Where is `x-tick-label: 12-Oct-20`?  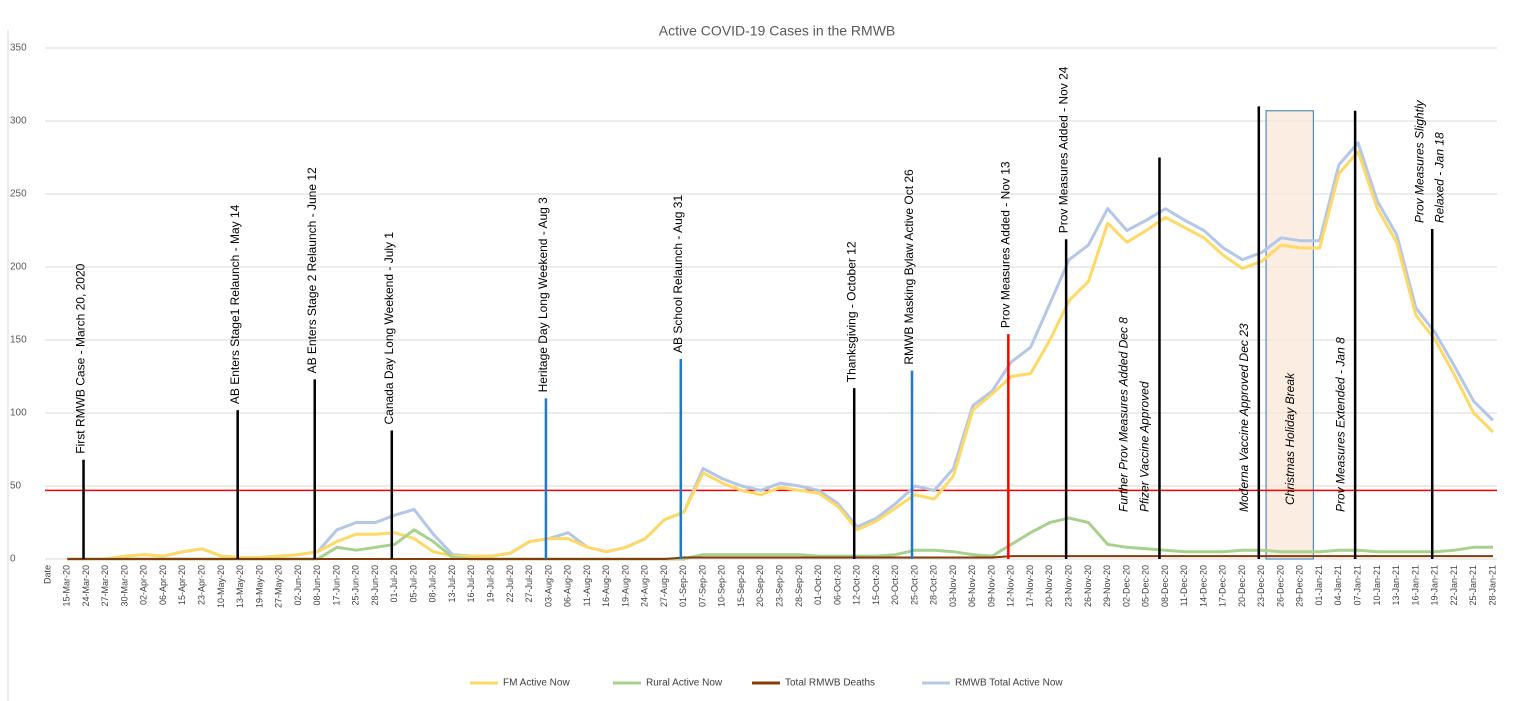 x-tick-label: 12-Oct-20 is located at coordinates (857, 585).